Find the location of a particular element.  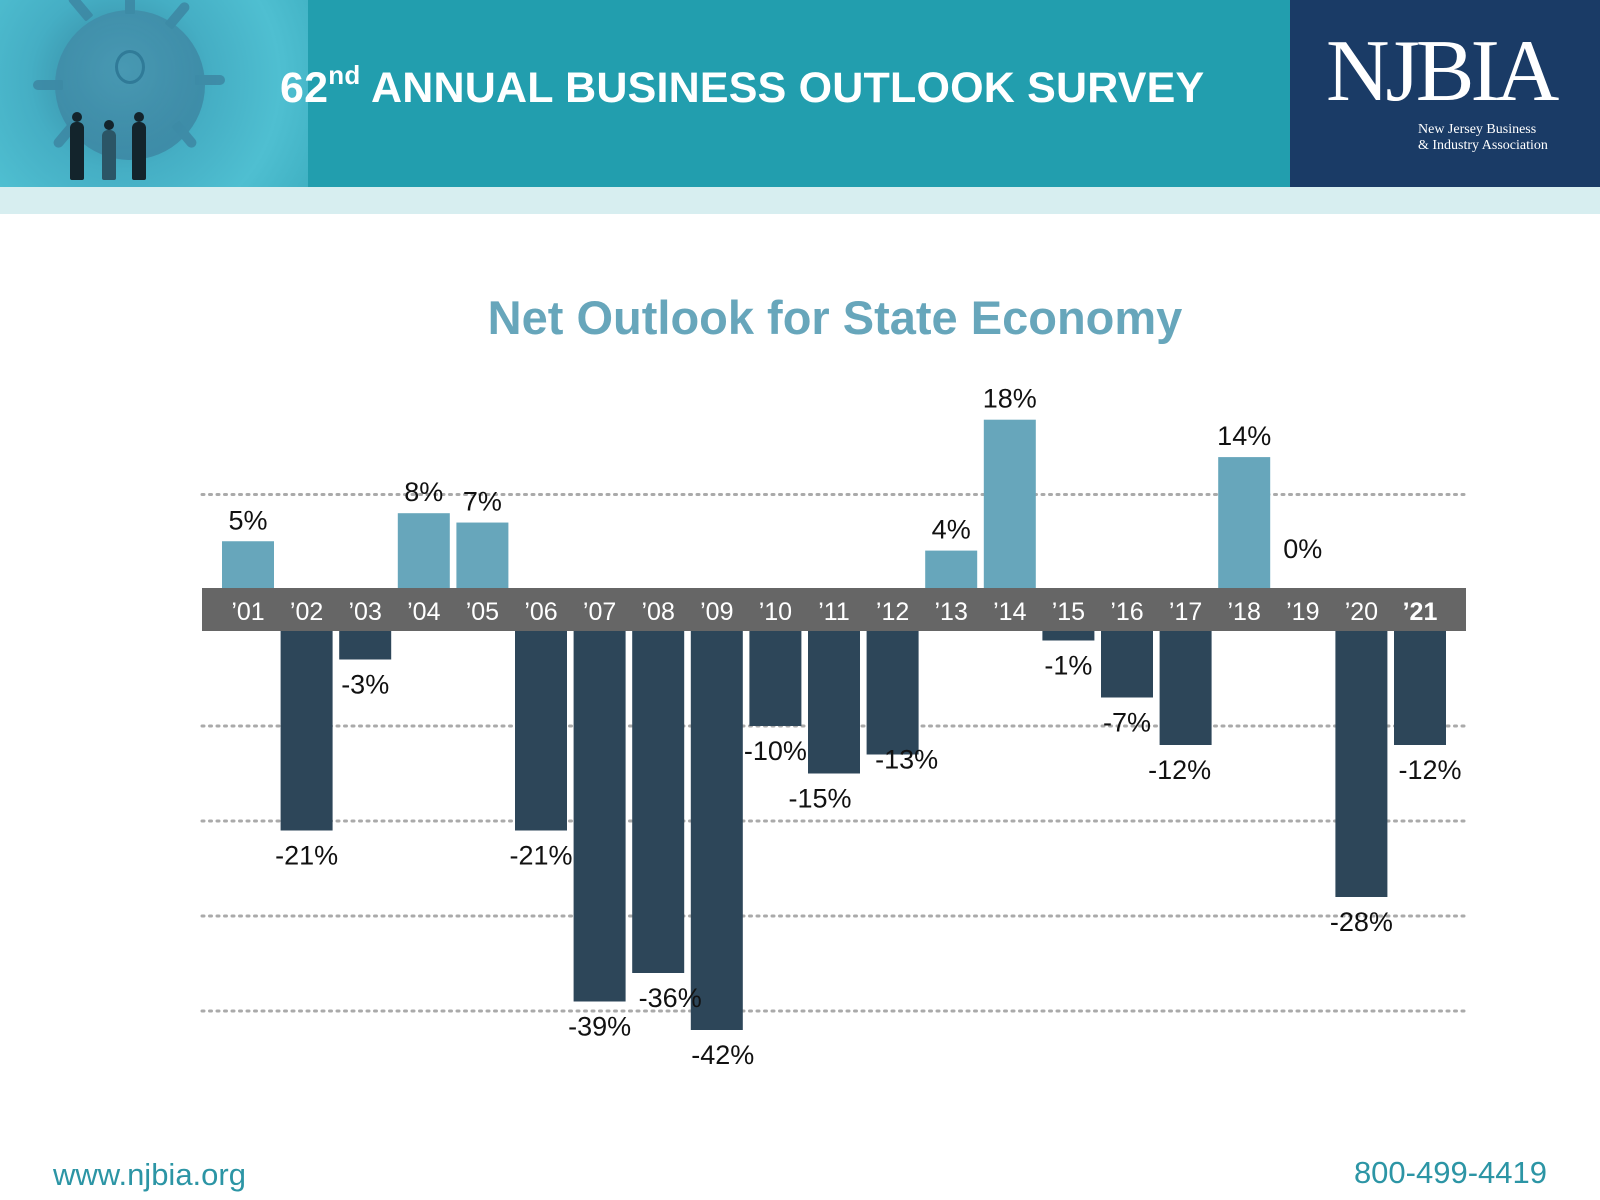

data-label: 18% is located at coordinates (1010, 399).